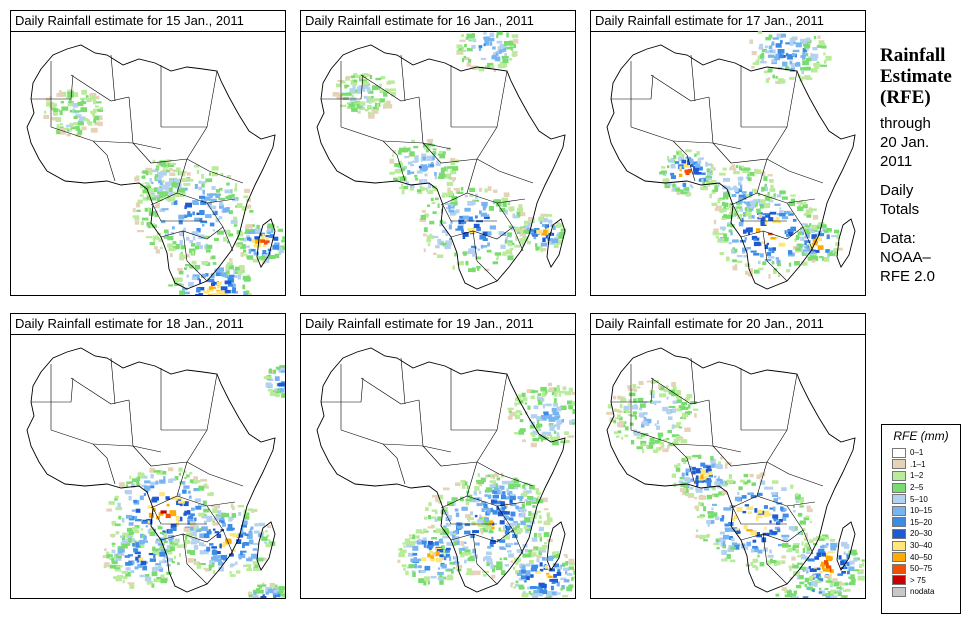 Image resolution: width=967 pixels, height=626 pixels. I want to click on legend-item: > 75, so click(926, 581).